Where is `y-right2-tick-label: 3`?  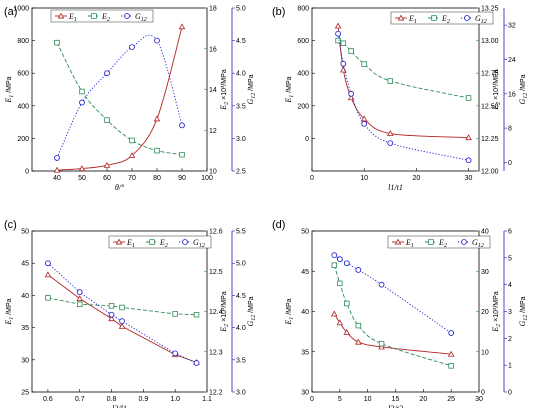
y-right2-tick-label: 3 is located at coordinates (510, 312).